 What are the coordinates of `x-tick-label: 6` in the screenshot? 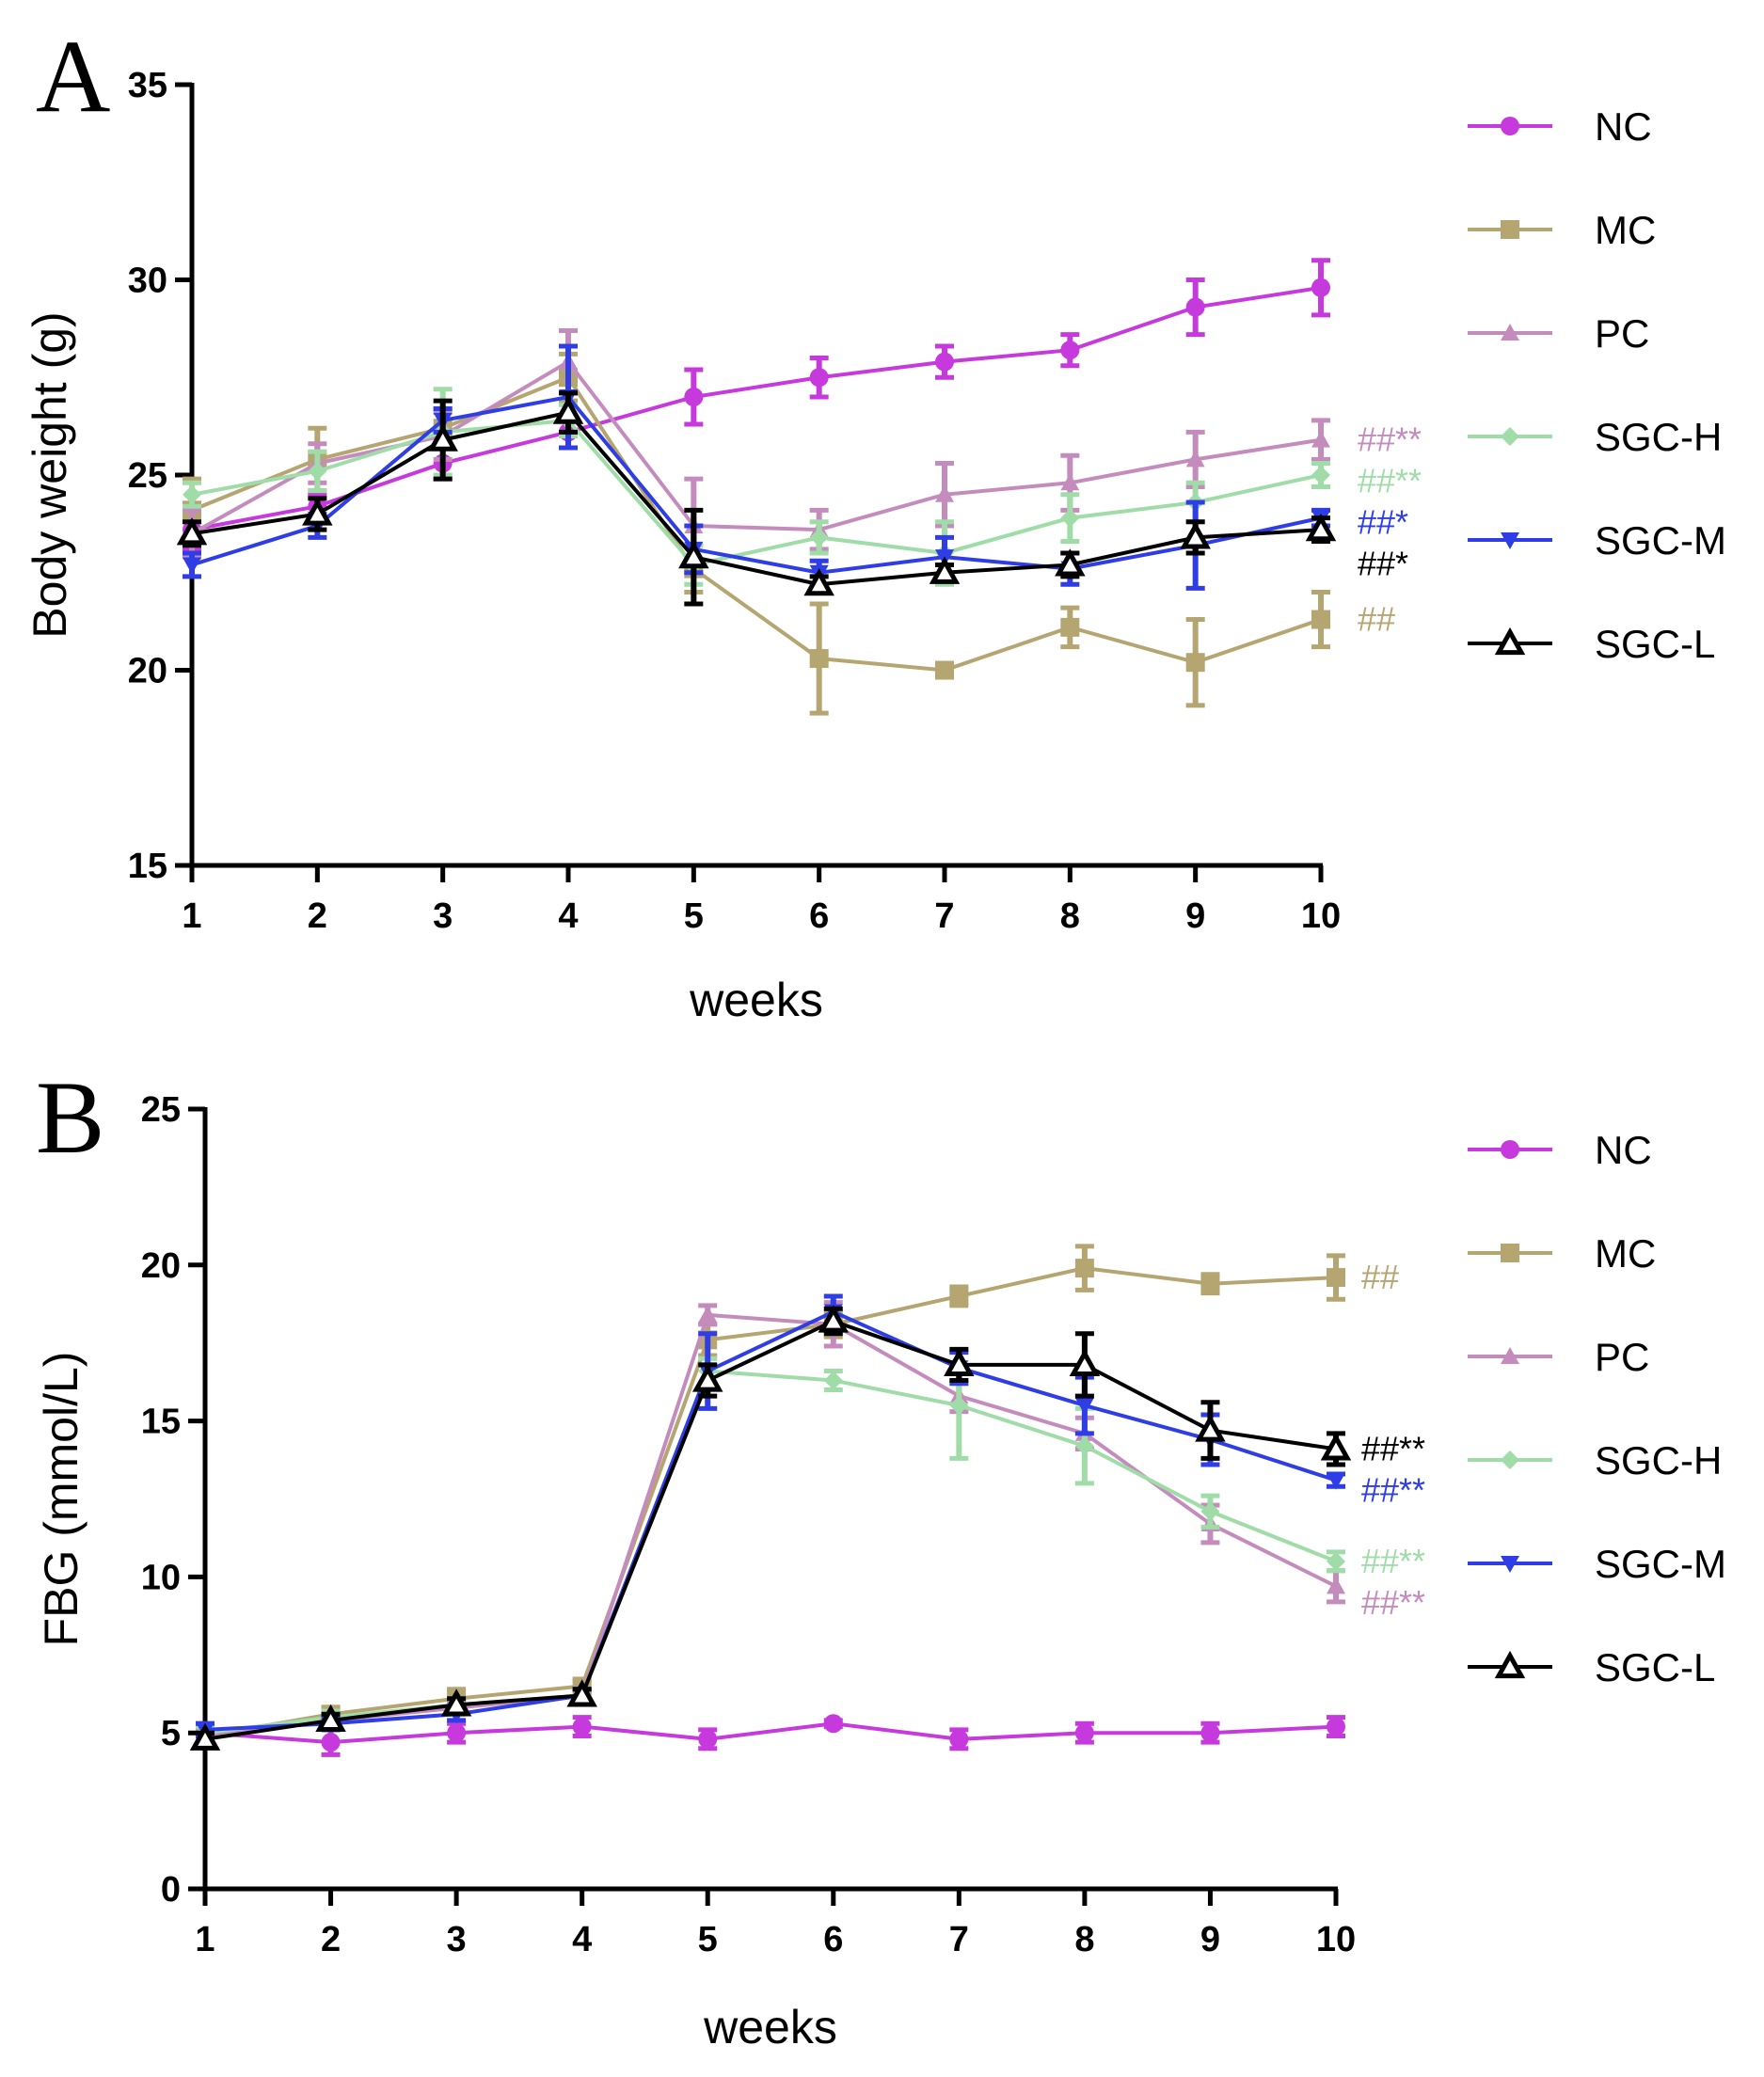 It's located at (833, 1939).